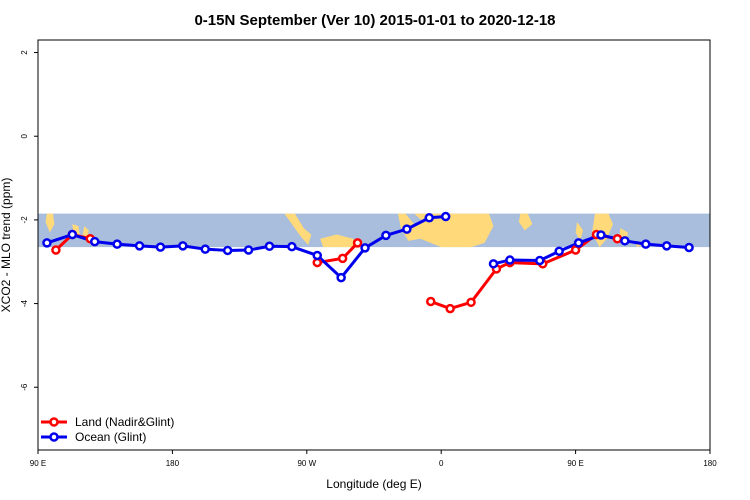  Describe the element at coordinates (441, 463) in the screenshot. I see `x-tick-label-3: 0` at that location.